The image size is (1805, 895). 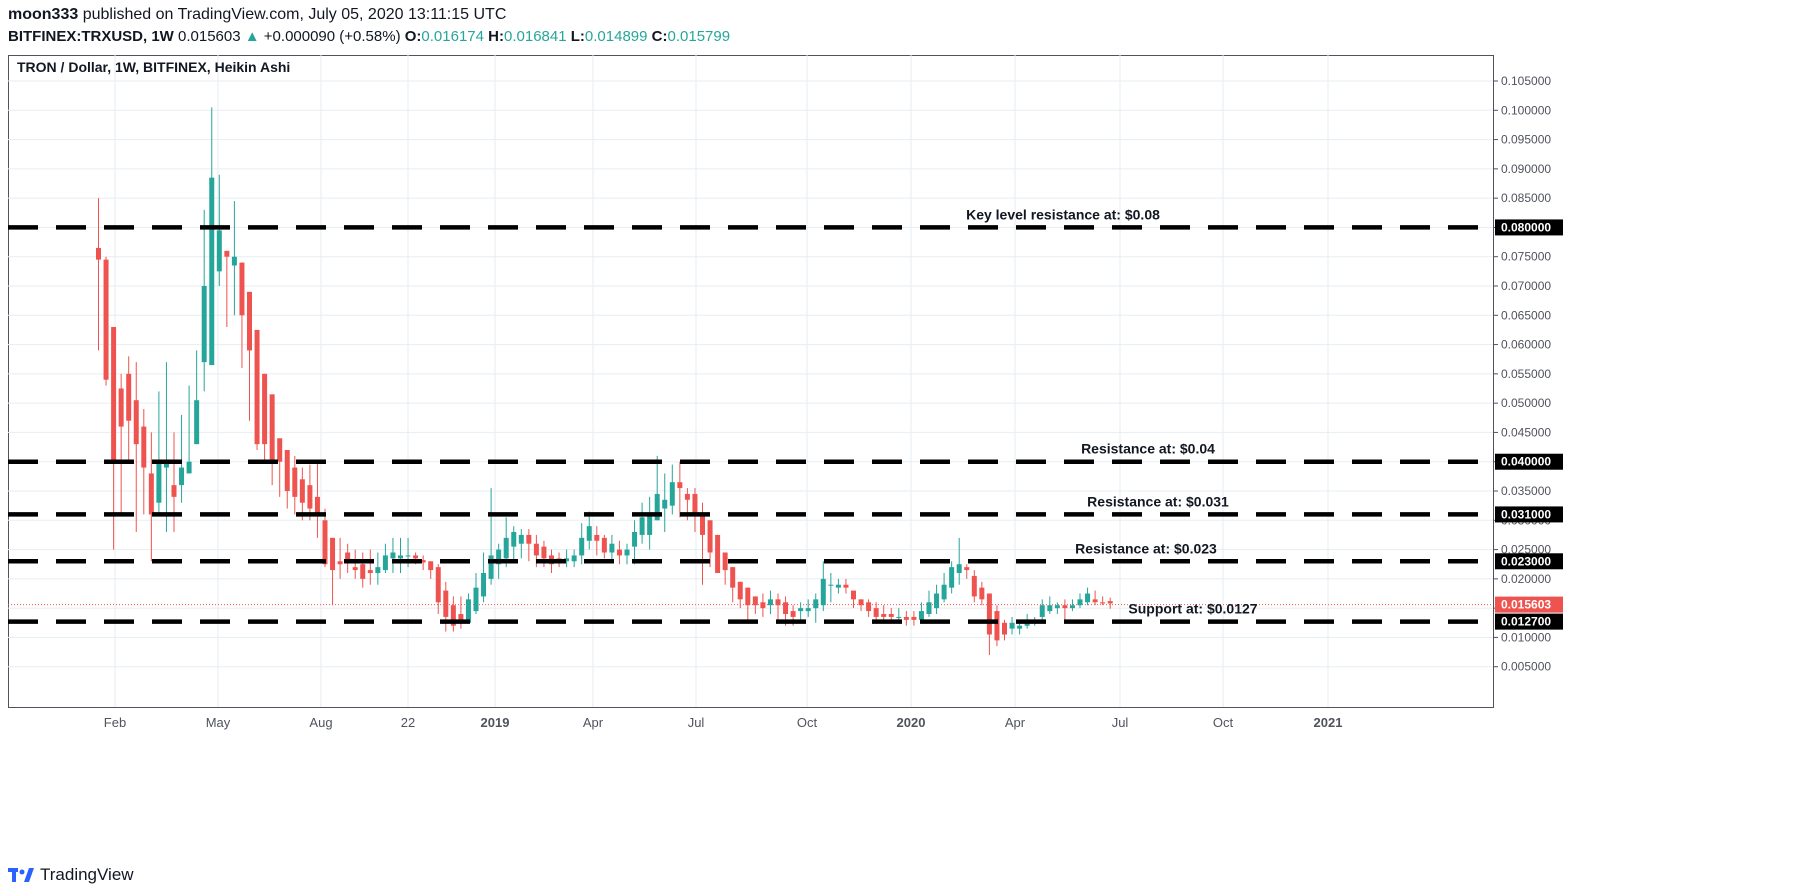 I want to click on y-tick-label: 0.100000, so click(x=1526, y=110).